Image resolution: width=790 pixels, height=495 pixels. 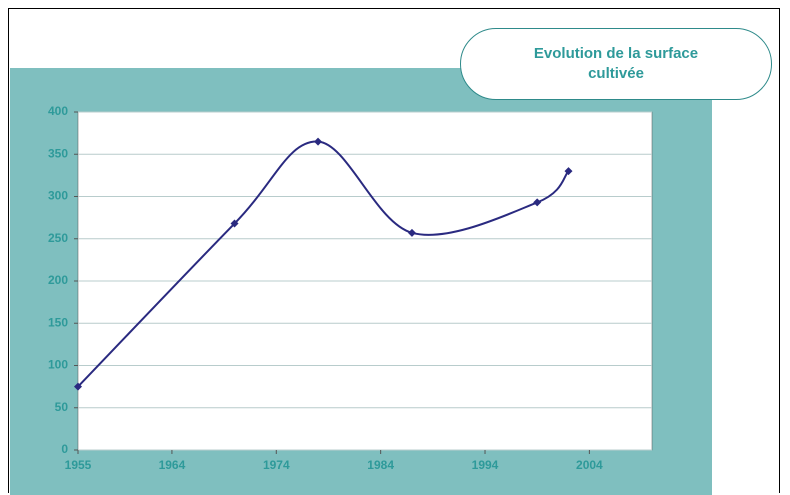 What do you see at coordinates (58, 238) in the screenshot?
I see `y-tick-label: 250` at bounding box center [58, 238].